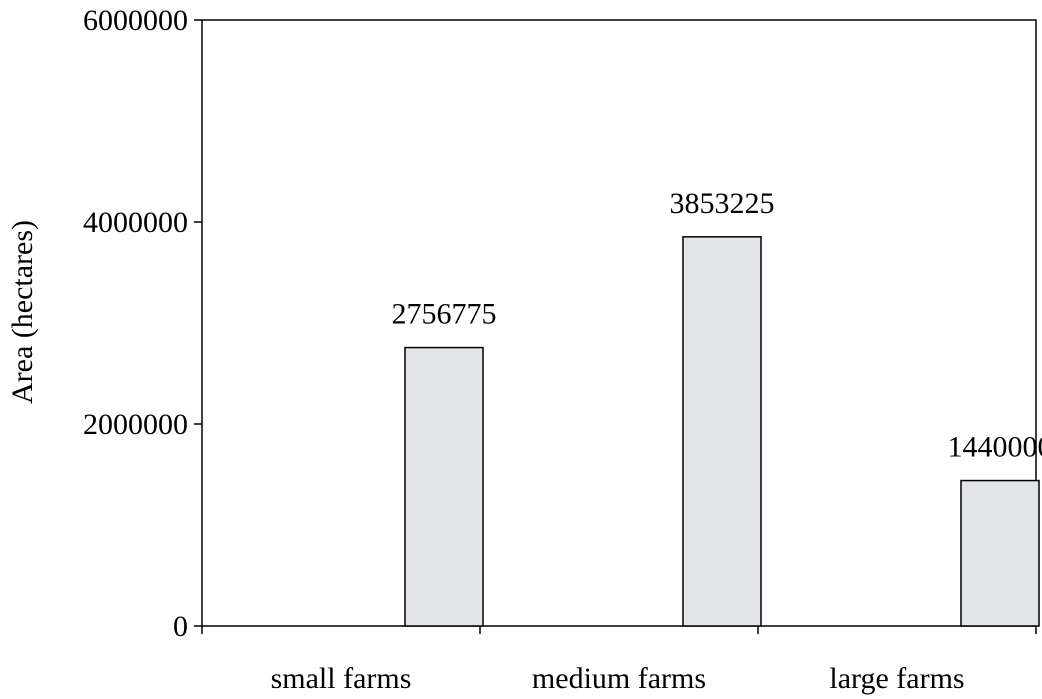  Describe the element at coordinates (135, 20) in the screenshot. I see `y-tick-label: 6000000` at that location.